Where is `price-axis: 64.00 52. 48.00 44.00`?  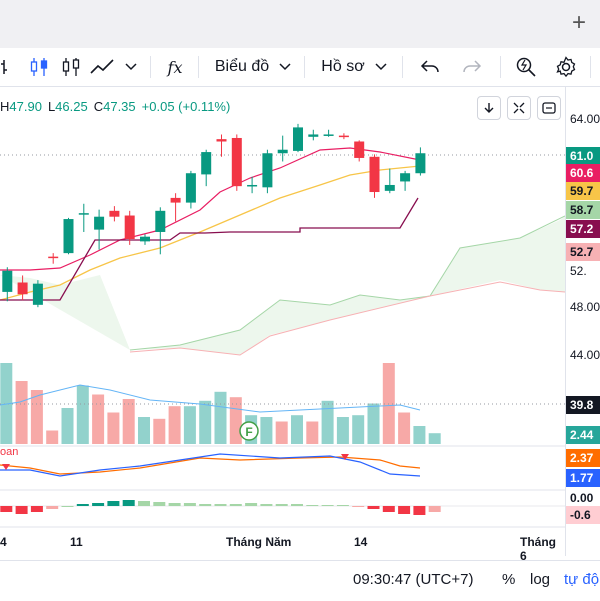 price-axis: 64.00 52. 48.00 44.00 is located at coordinates (582, 321).